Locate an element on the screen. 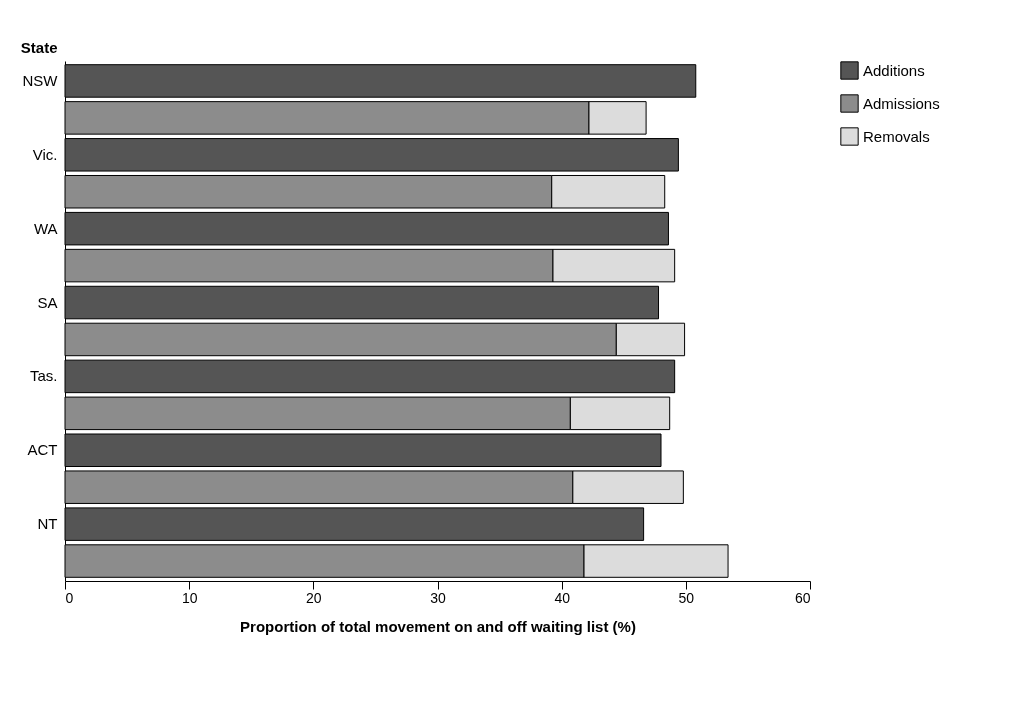 Image resolution: width=1026 pixels, height=710 pixels. y-axis-title: State is located at coordinates (39, 47).